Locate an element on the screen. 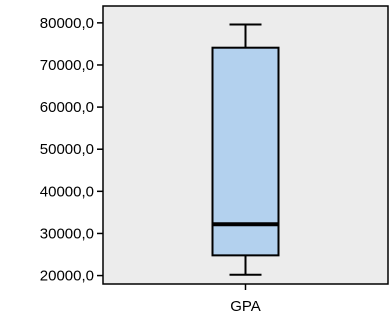  y-tick-label: 80000,0 is located at coordinates (67, 23).